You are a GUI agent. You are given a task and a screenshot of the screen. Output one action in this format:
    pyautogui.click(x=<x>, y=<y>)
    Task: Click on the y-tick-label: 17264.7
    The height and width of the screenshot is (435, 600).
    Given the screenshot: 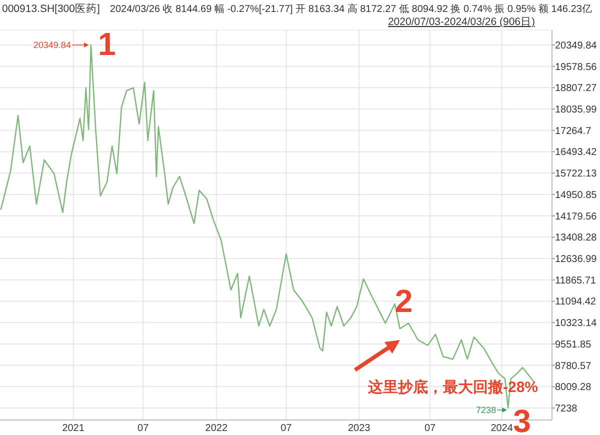 What is the action you would take?
    pyautogui.click(x=573, y=131)
    